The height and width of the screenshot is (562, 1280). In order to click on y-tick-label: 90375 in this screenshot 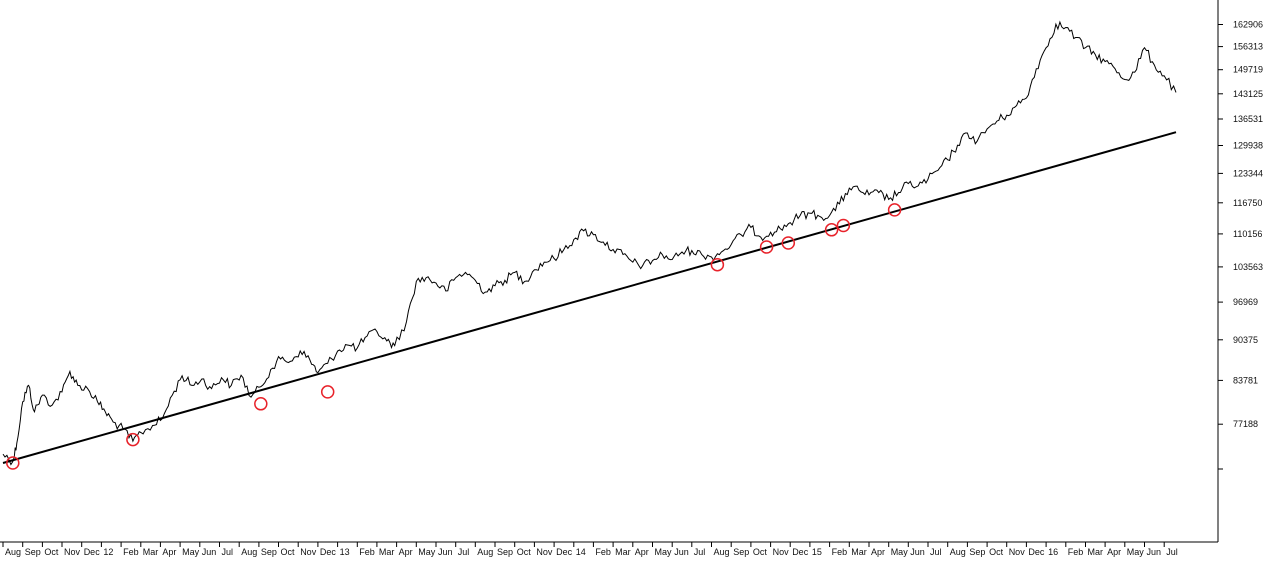, I will do `click(1245, 340)`.